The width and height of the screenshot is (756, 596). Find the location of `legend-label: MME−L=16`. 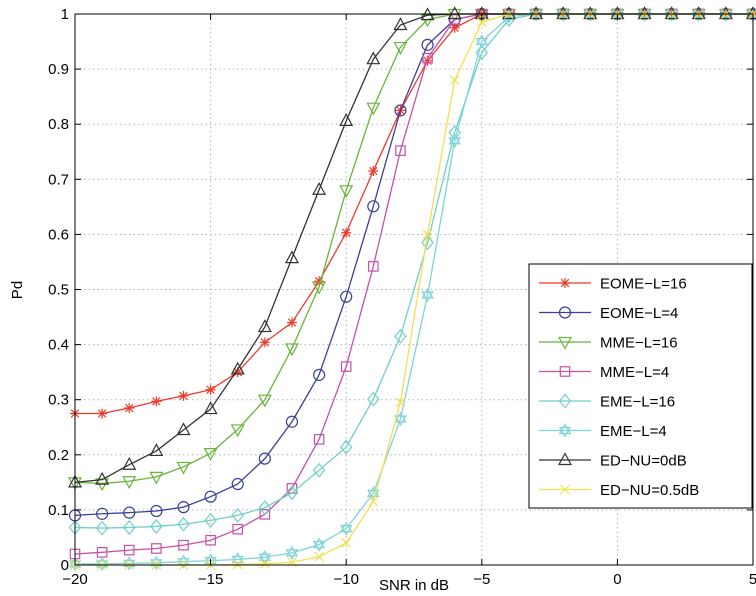

legend-label: MME−L=16 is located at coordinates (639, 343).